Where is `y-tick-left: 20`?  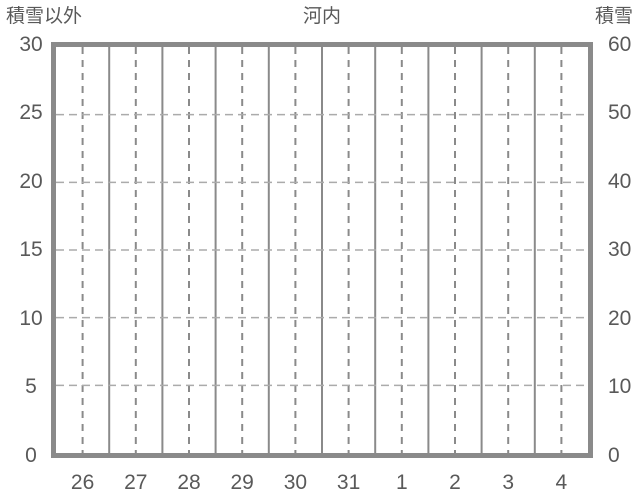
y-tick-left: 20 is located at coordinates (31, 181).